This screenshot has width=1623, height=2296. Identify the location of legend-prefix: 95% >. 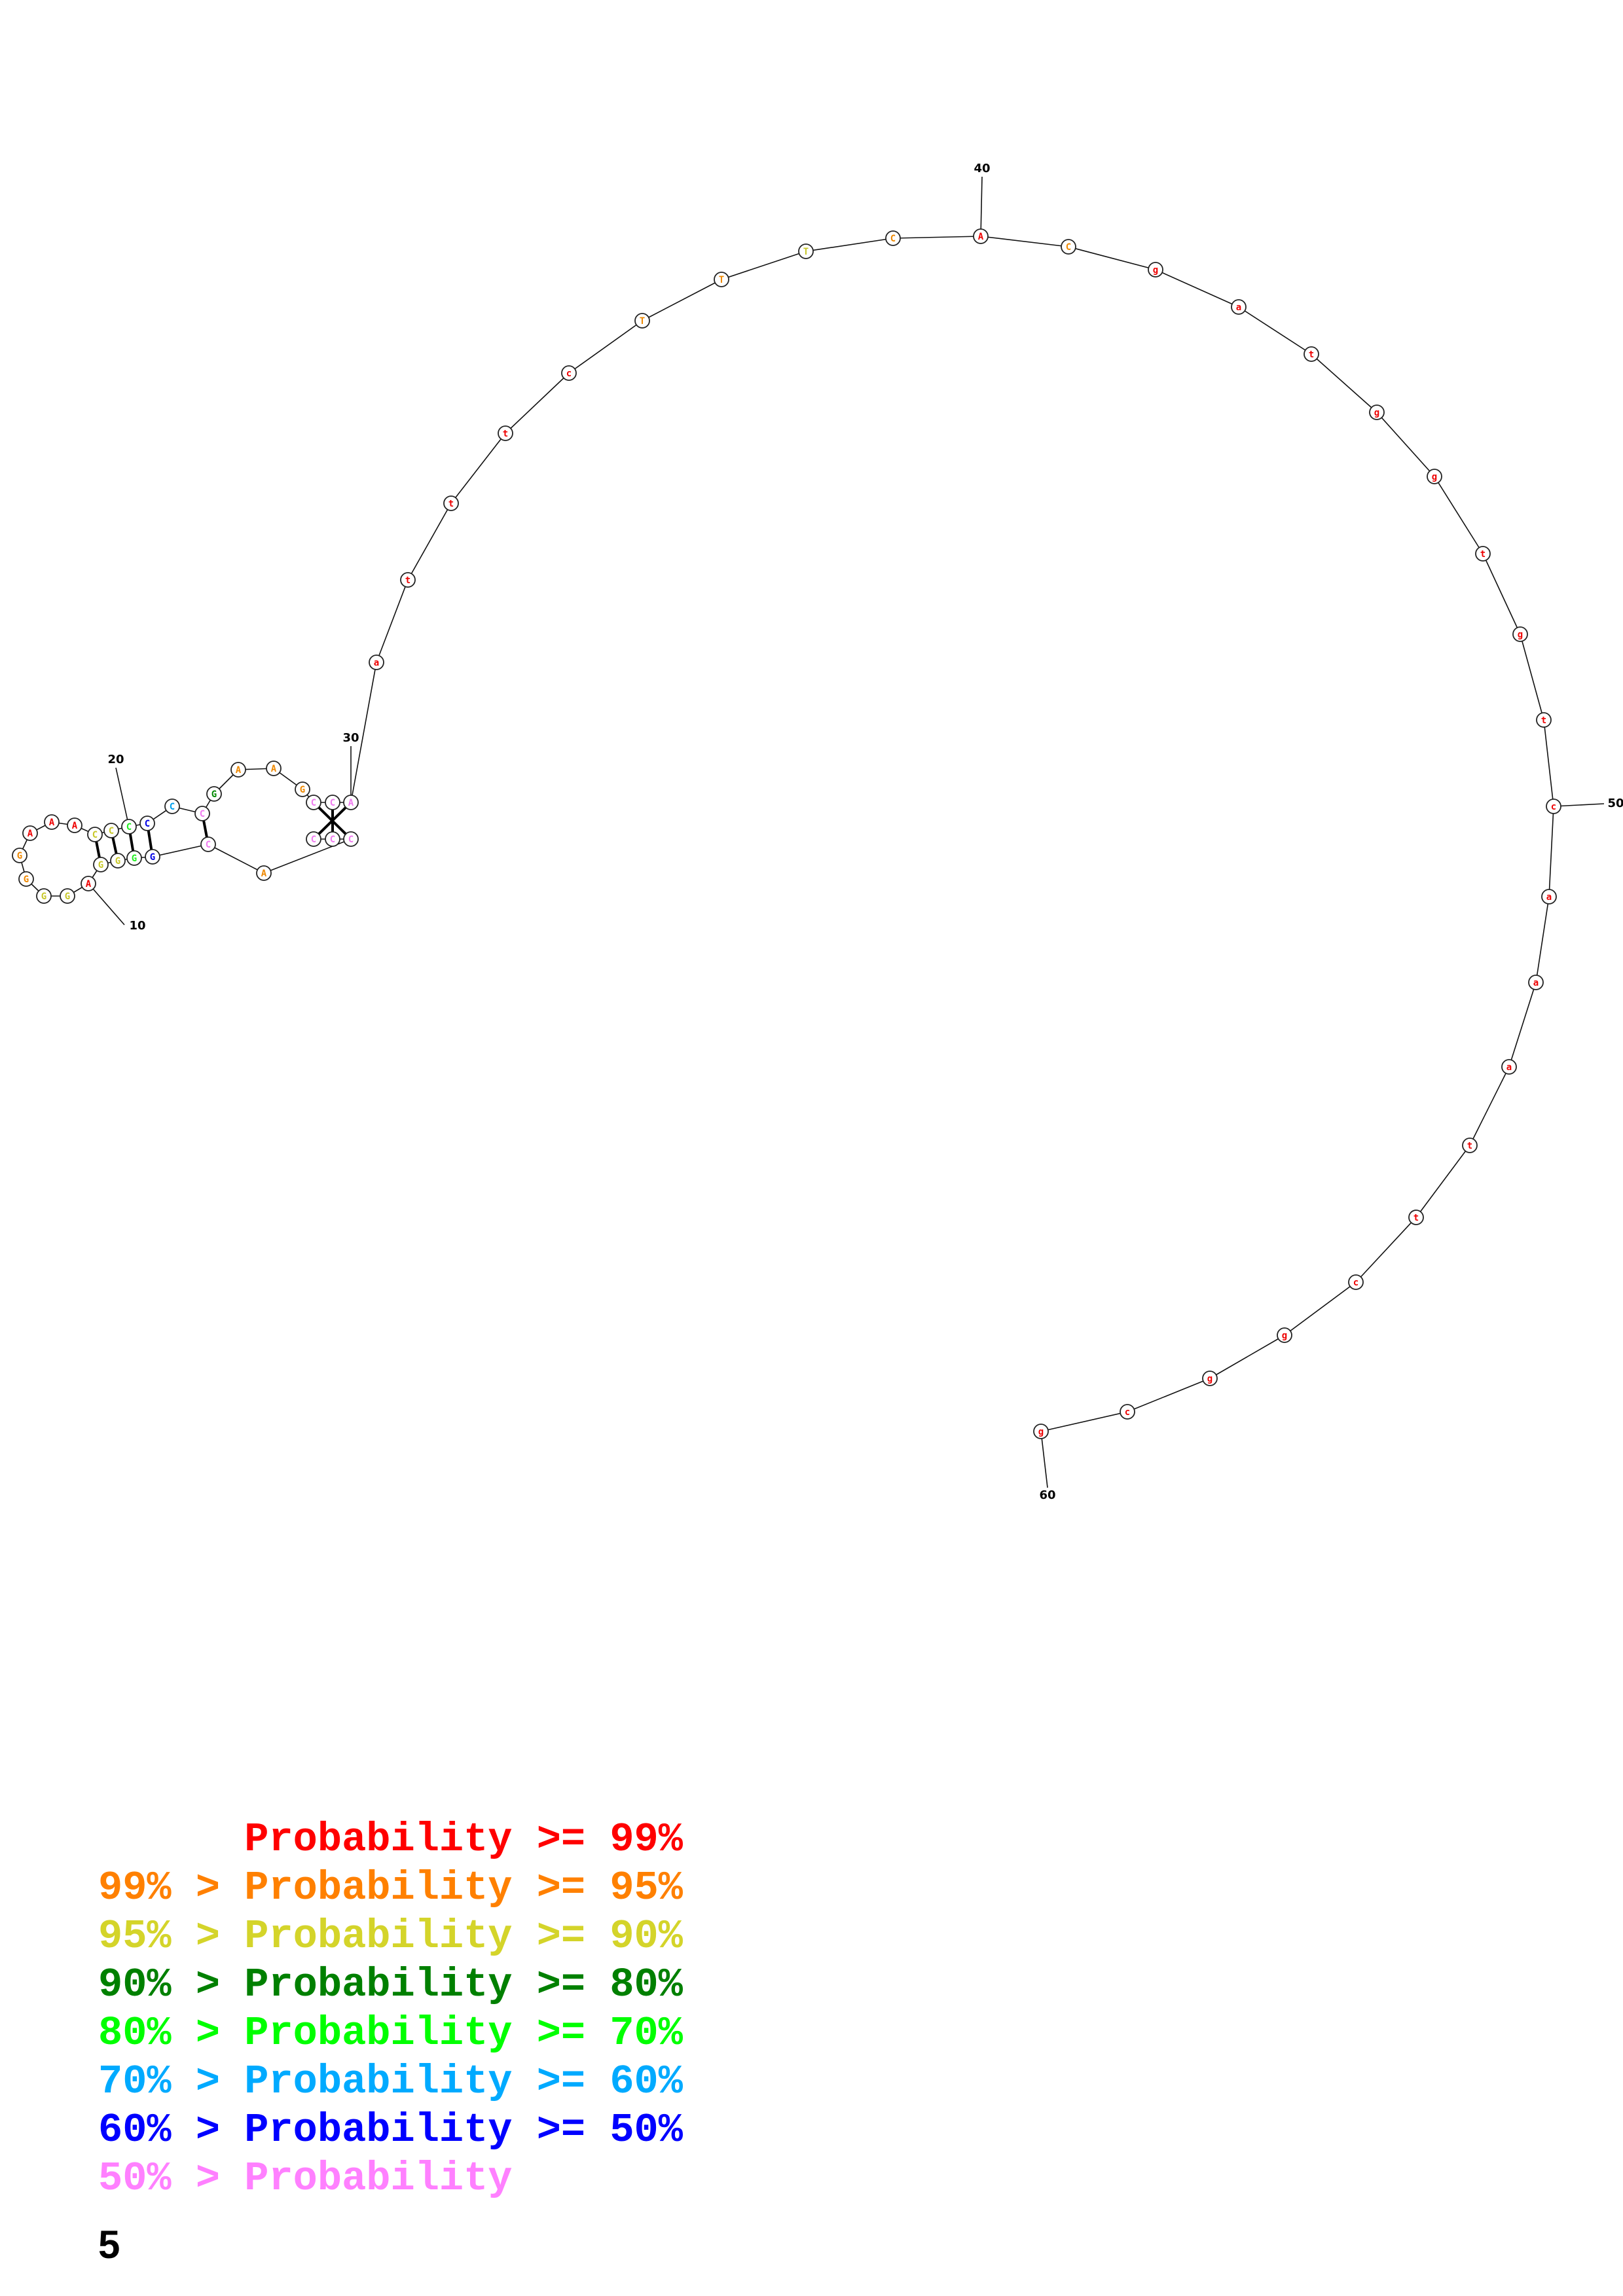
(171, 1936).